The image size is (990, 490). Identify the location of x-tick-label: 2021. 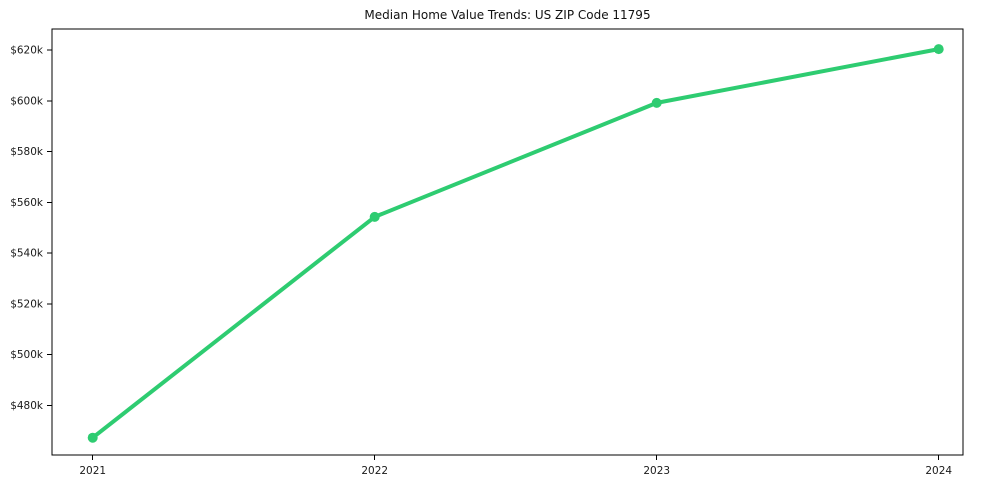
(92, 471).